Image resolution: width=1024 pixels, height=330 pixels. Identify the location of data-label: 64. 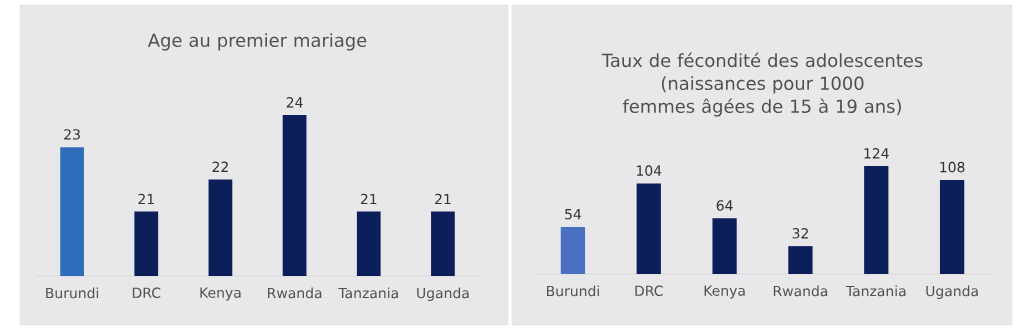
(724, 205).